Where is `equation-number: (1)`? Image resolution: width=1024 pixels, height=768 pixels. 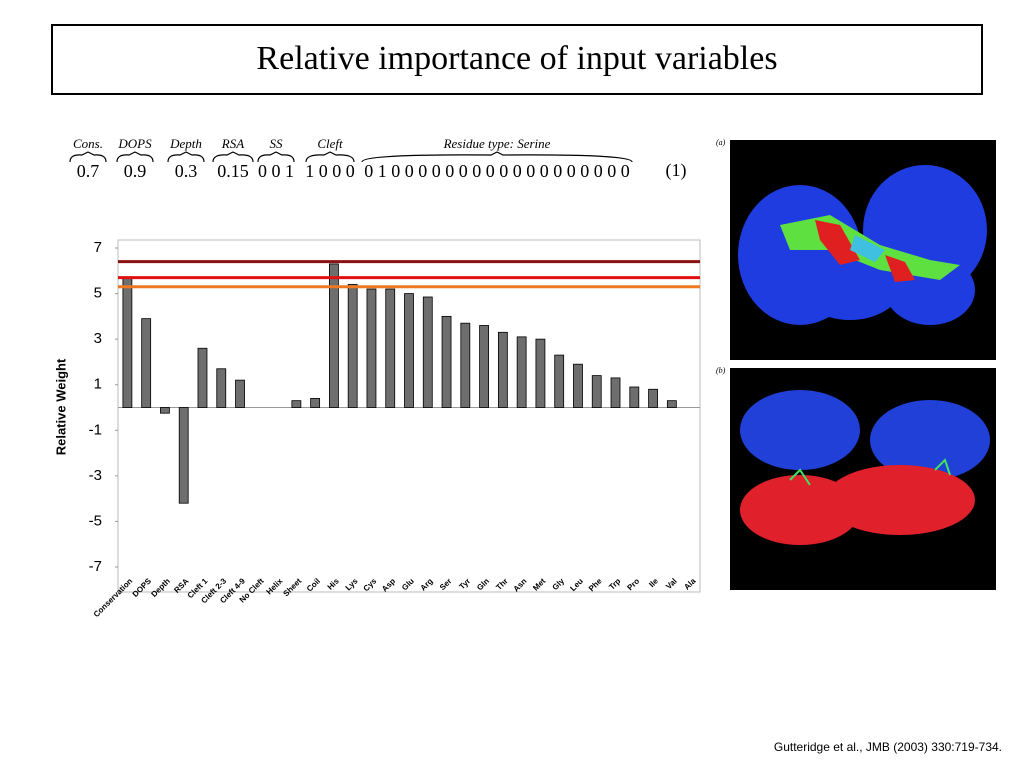
equation-number: (1) is located at coordinates (676, 170).